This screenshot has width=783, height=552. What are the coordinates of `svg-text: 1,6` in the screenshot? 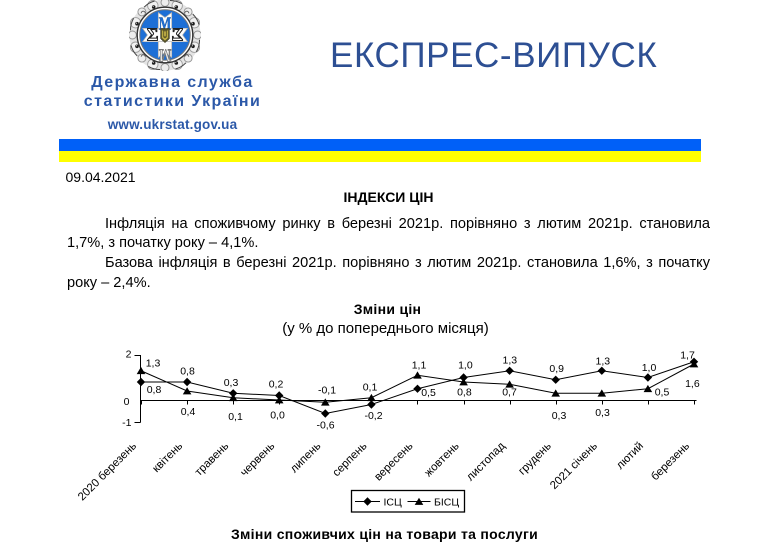 It's located at (692, 384).